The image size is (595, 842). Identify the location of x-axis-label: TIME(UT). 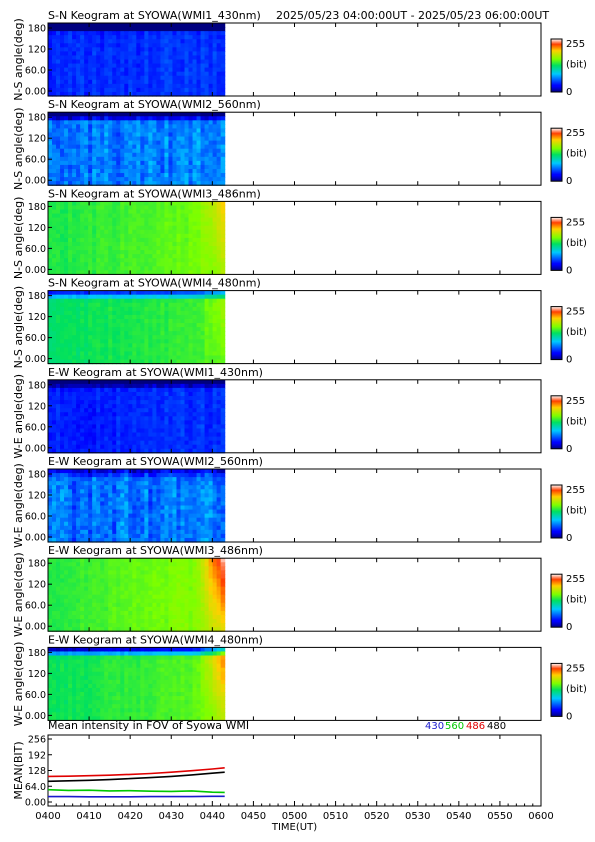
(294, 827).